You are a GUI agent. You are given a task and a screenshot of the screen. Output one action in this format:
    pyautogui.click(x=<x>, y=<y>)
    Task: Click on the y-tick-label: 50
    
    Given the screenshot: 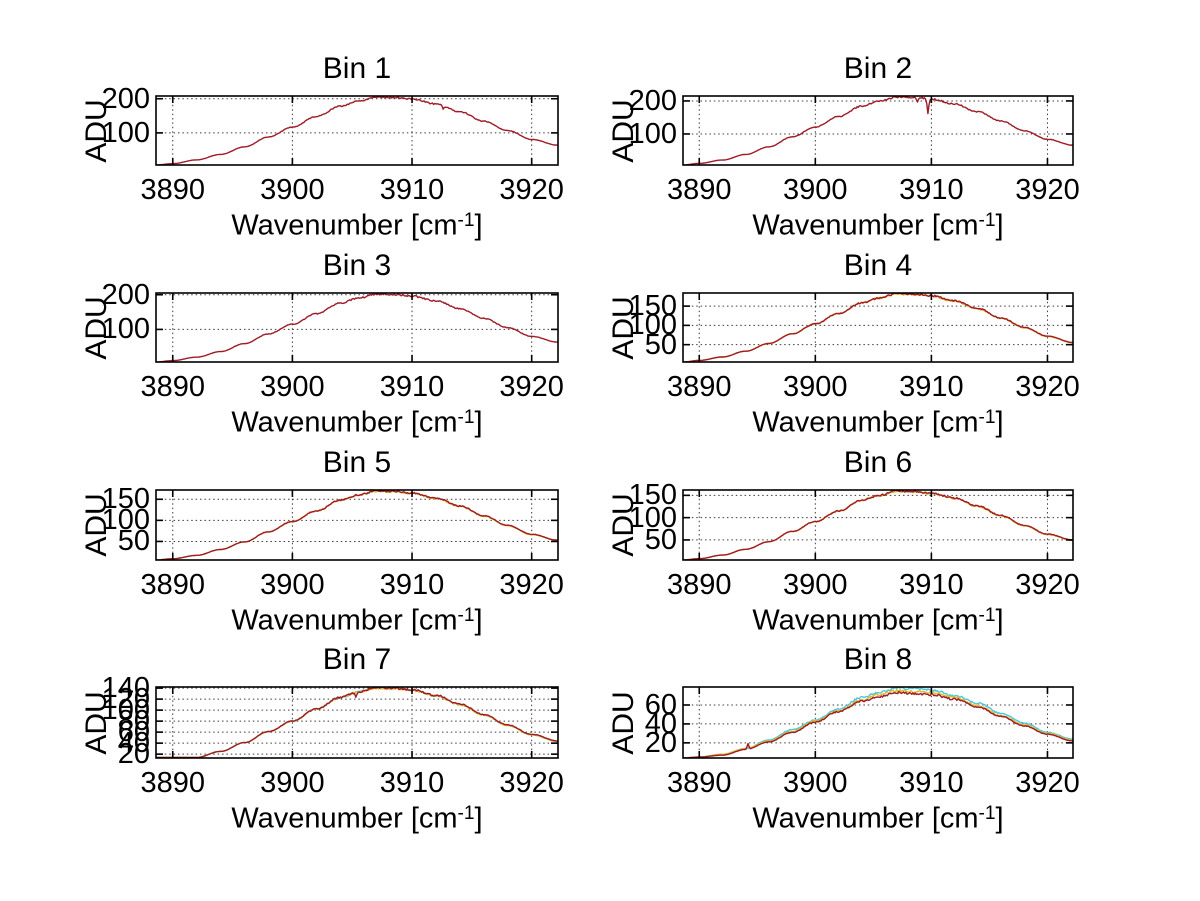 What is the action you would take?
    pyautogui.click(x=660, y=539)
    